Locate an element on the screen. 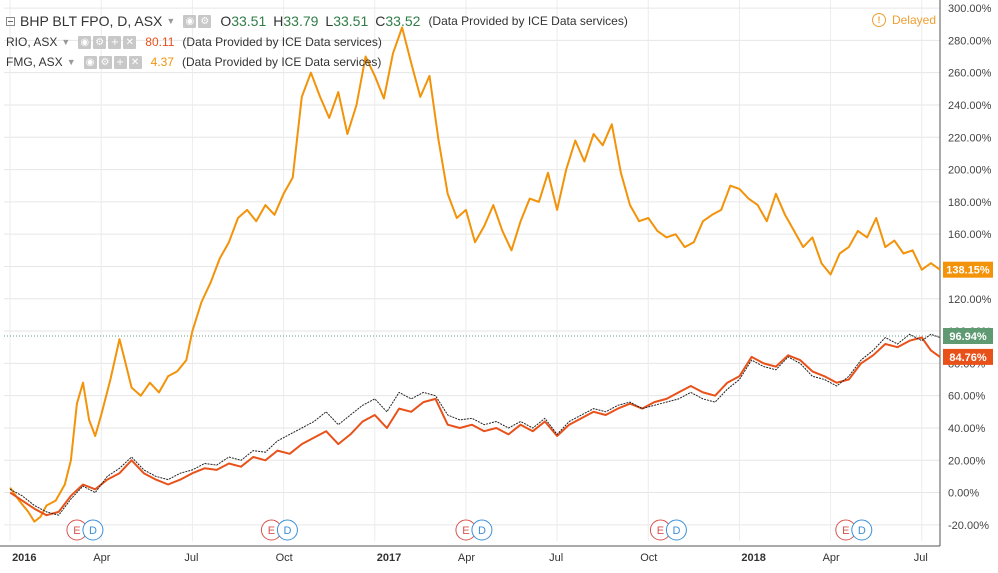  y-tick-label: 20.00% is located at coordinates (967, 461).